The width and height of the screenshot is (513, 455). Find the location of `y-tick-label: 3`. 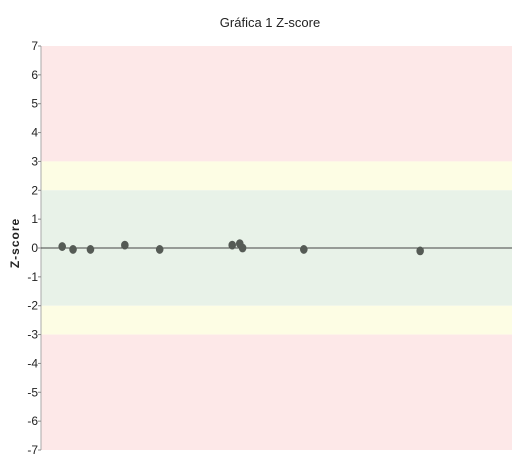

y-tick-label: 3 is located at coordinates (34, 161).